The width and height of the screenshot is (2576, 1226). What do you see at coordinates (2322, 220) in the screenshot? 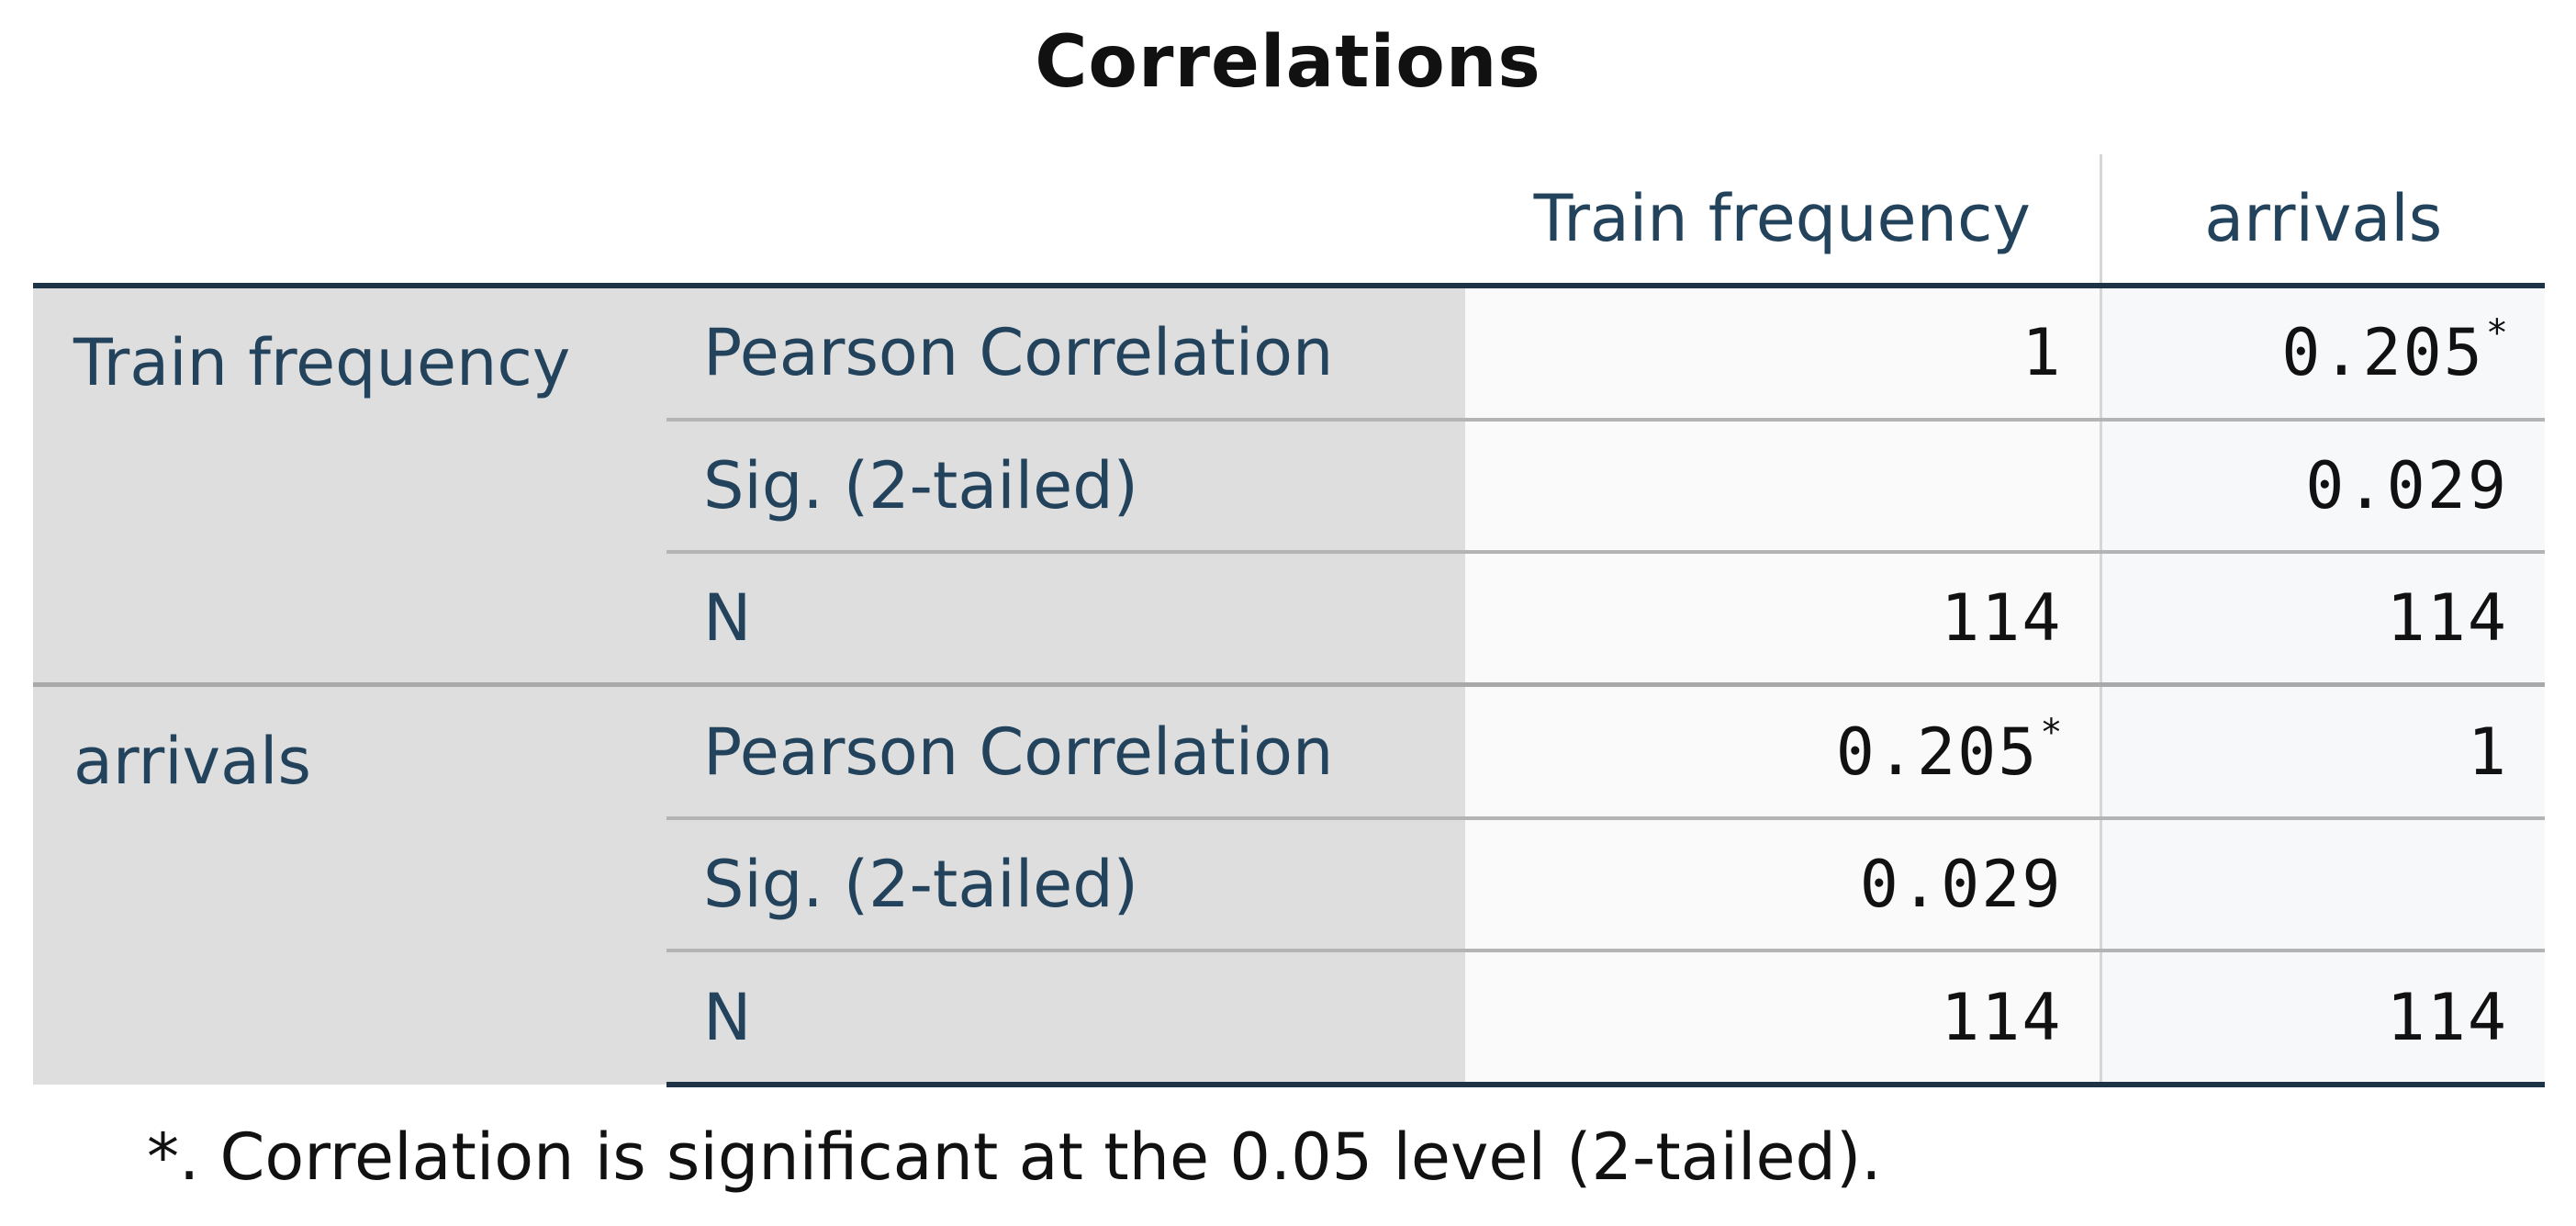
I see `column-header-arrivals: arrivals` at bounding box center [2322, 220].